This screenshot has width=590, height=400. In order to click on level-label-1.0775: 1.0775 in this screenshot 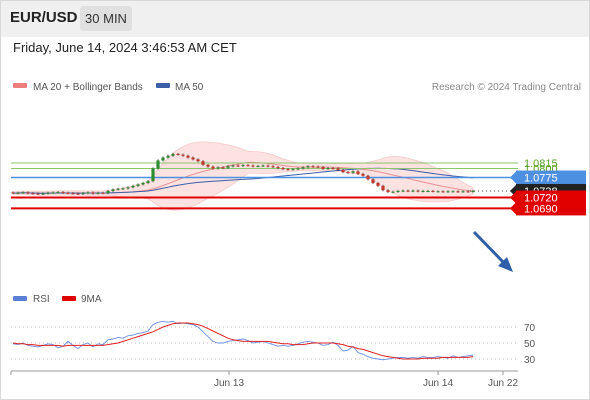, I will do `click(541, 179)`.